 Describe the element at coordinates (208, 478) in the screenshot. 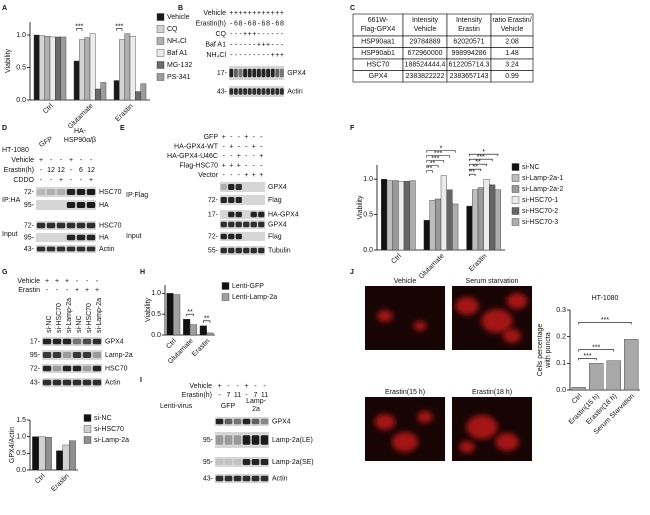

I see `mw-marker: 43-` at that location.